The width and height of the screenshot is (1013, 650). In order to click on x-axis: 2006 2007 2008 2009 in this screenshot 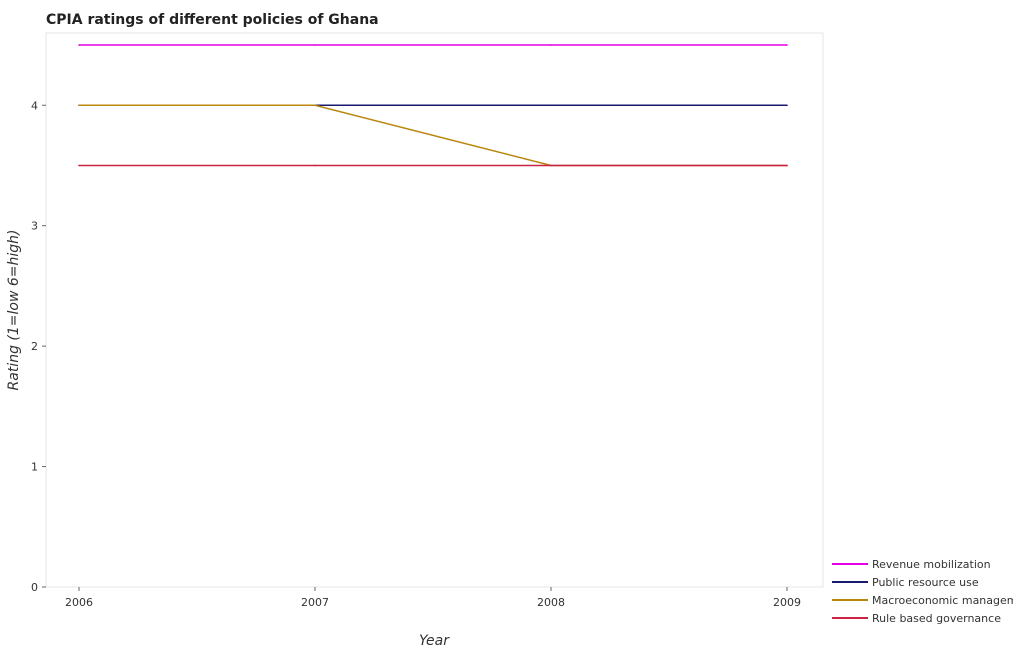, I will do `click(433, 598)`.